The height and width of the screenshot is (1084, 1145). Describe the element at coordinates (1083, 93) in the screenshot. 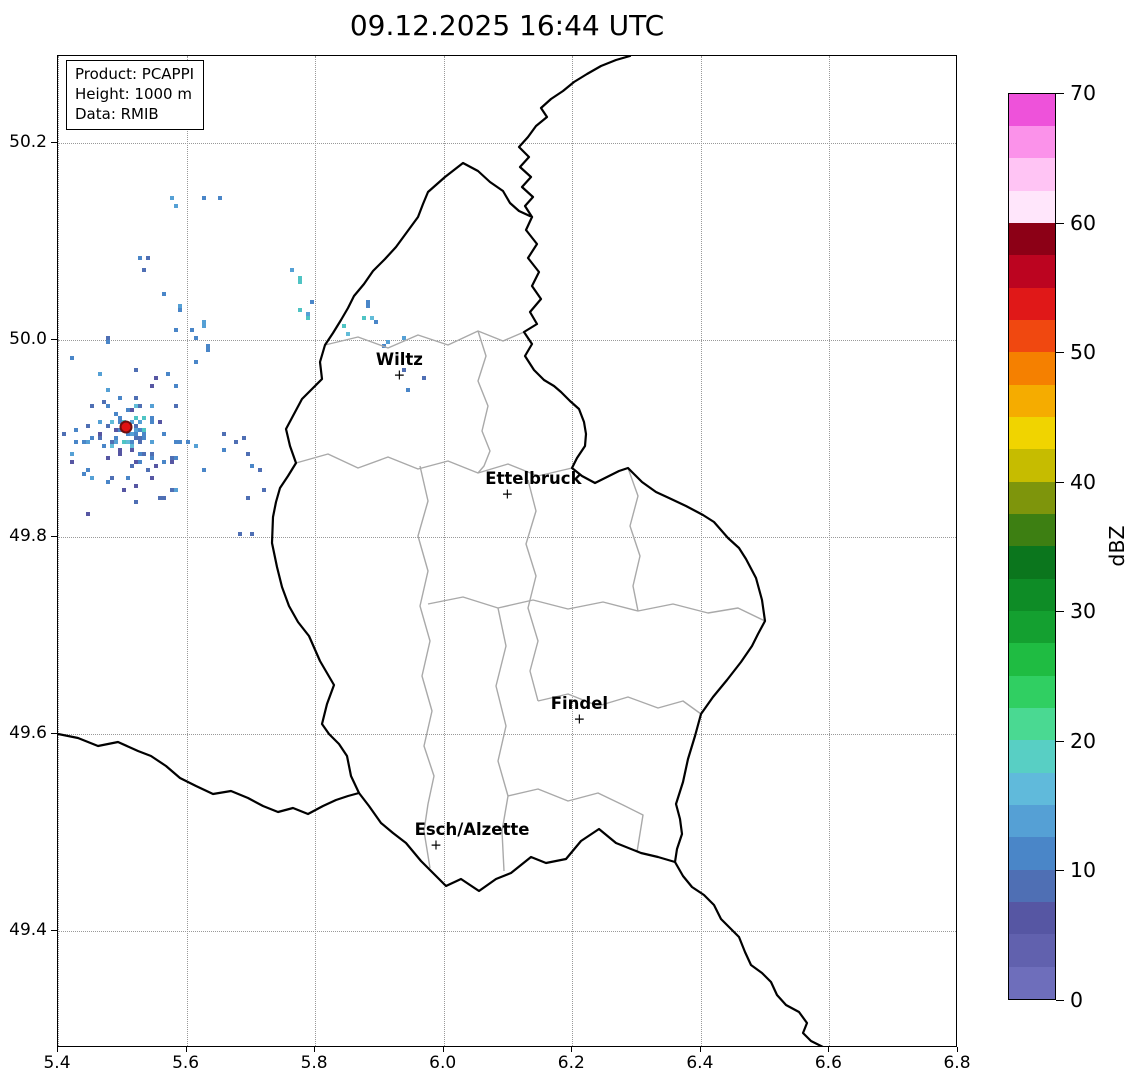

I see `colorbar-tick-label: 70` at that location.